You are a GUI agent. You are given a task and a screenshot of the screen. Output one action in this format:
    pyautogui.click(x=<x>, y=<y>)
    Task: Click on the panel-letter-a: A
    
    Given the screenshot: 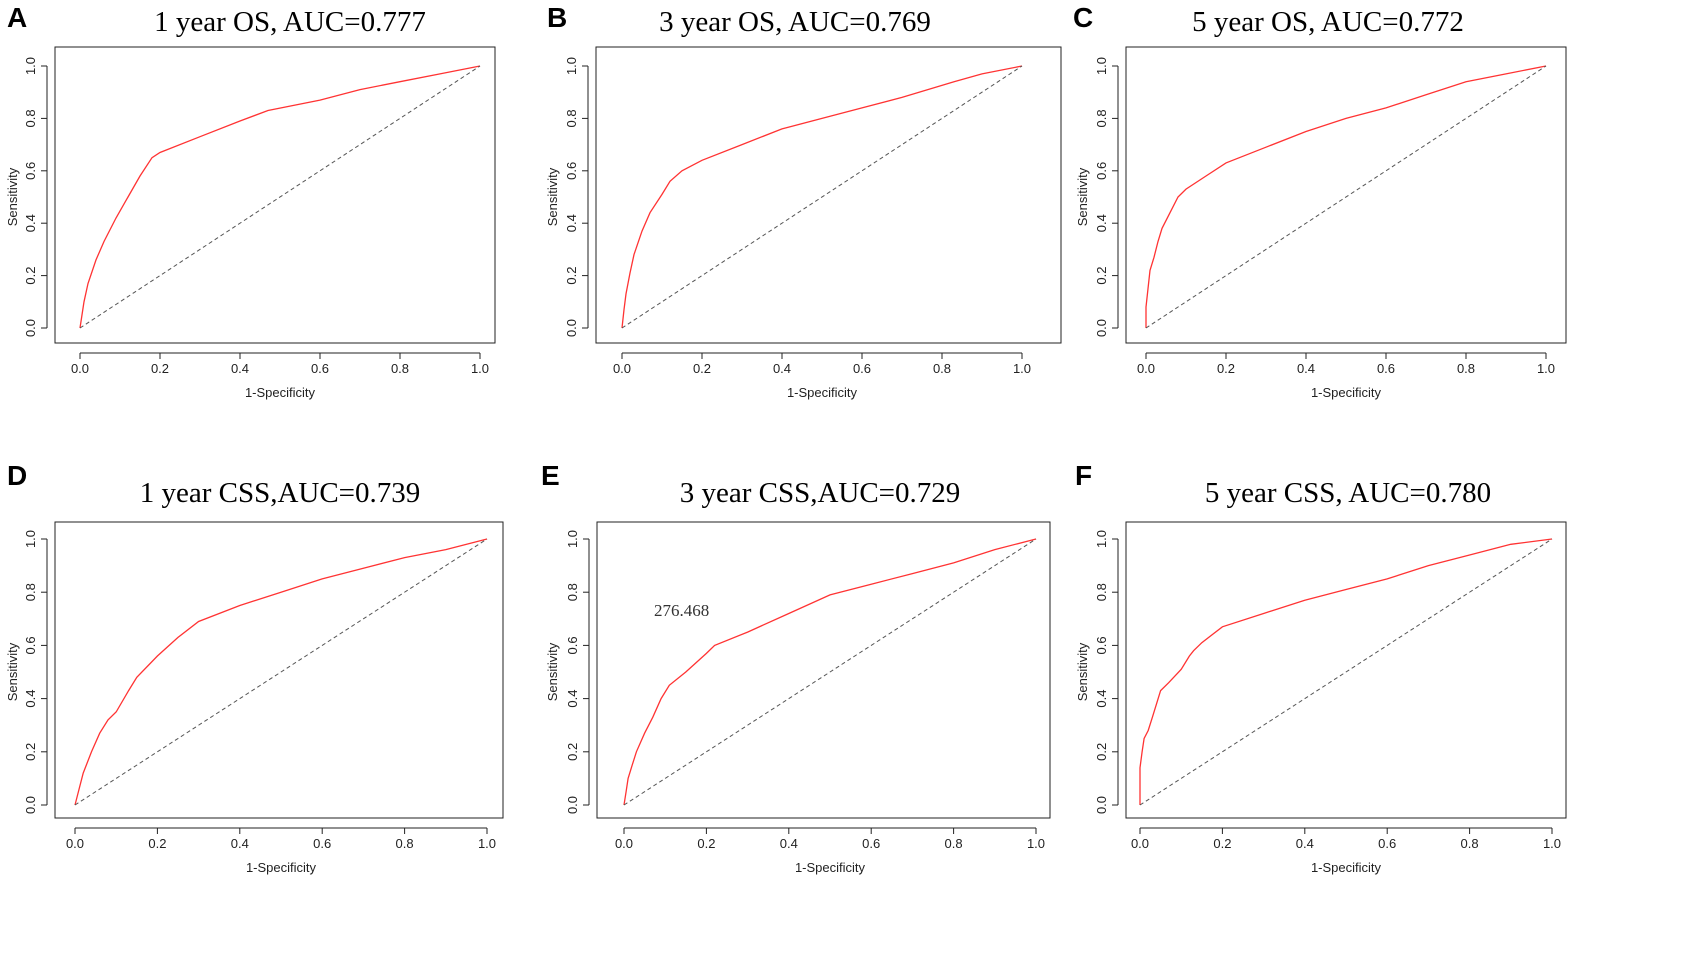 What is the action you would take?
    pyautogui.click(x=17, y=17)
    